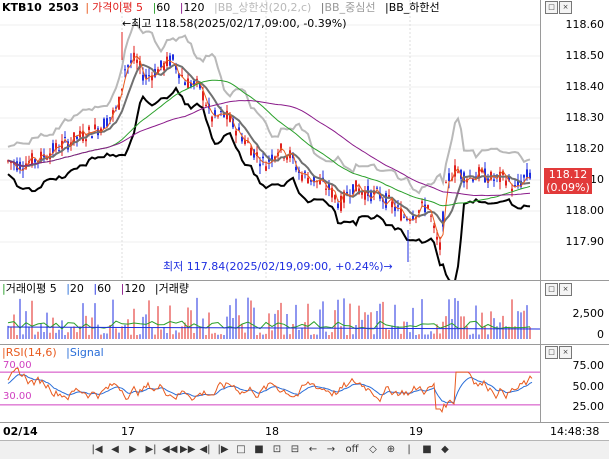 This screenshot has width=609, height=460. I want to click on x-label: 19, so click(416, 431).